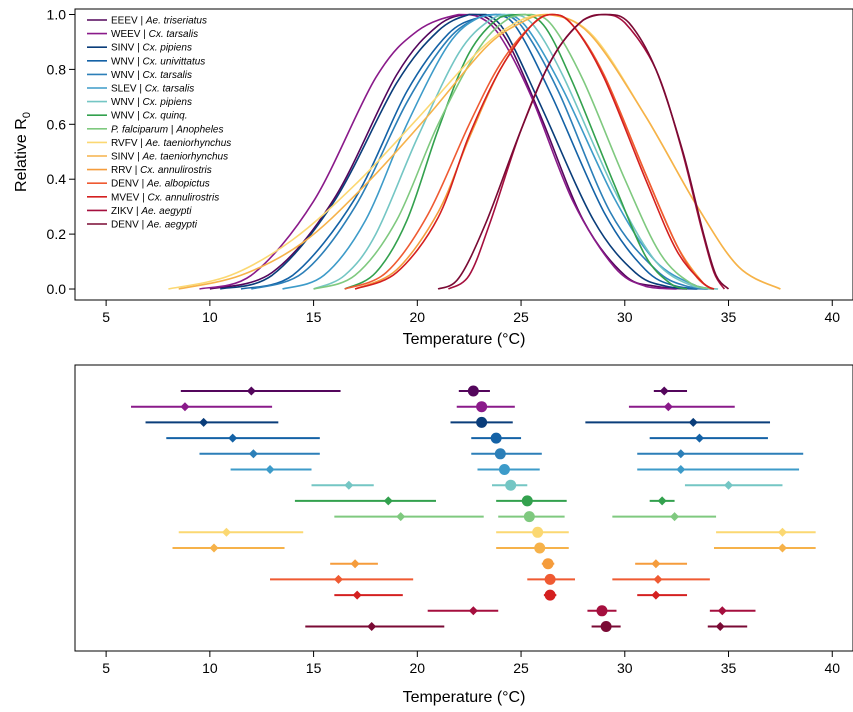  I want to click on top-x-tick-label: 35, so click(729, 317).